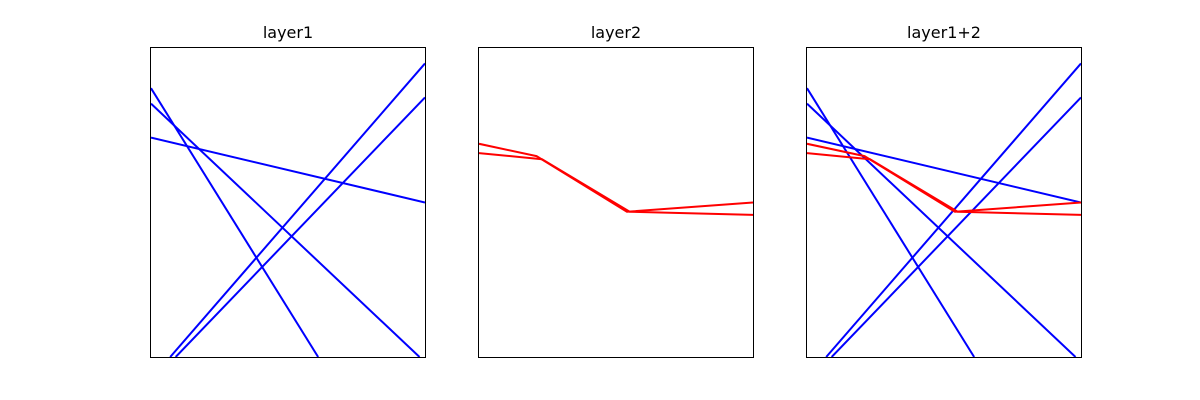  What do you see at coordinates (616, 32) in the screenshot?
I see `panel-title: layer2` at bounding box center [616, 32].